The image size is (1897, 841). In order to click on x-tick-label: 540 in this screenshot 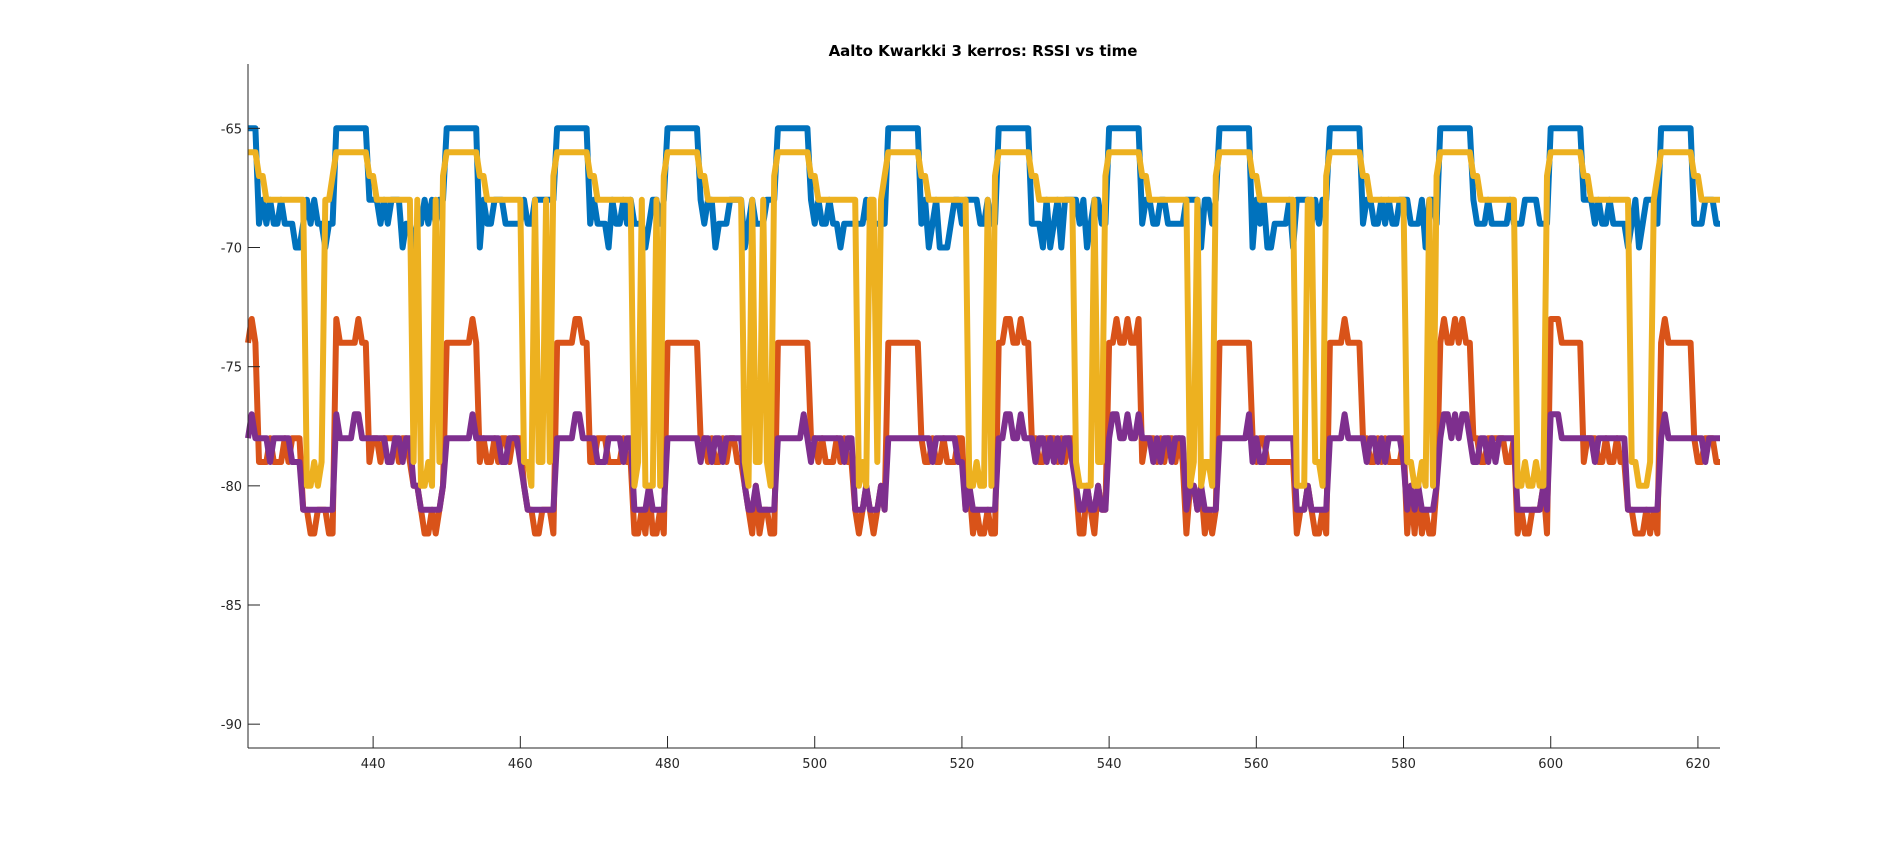, I will do `click(1109, 764)`.